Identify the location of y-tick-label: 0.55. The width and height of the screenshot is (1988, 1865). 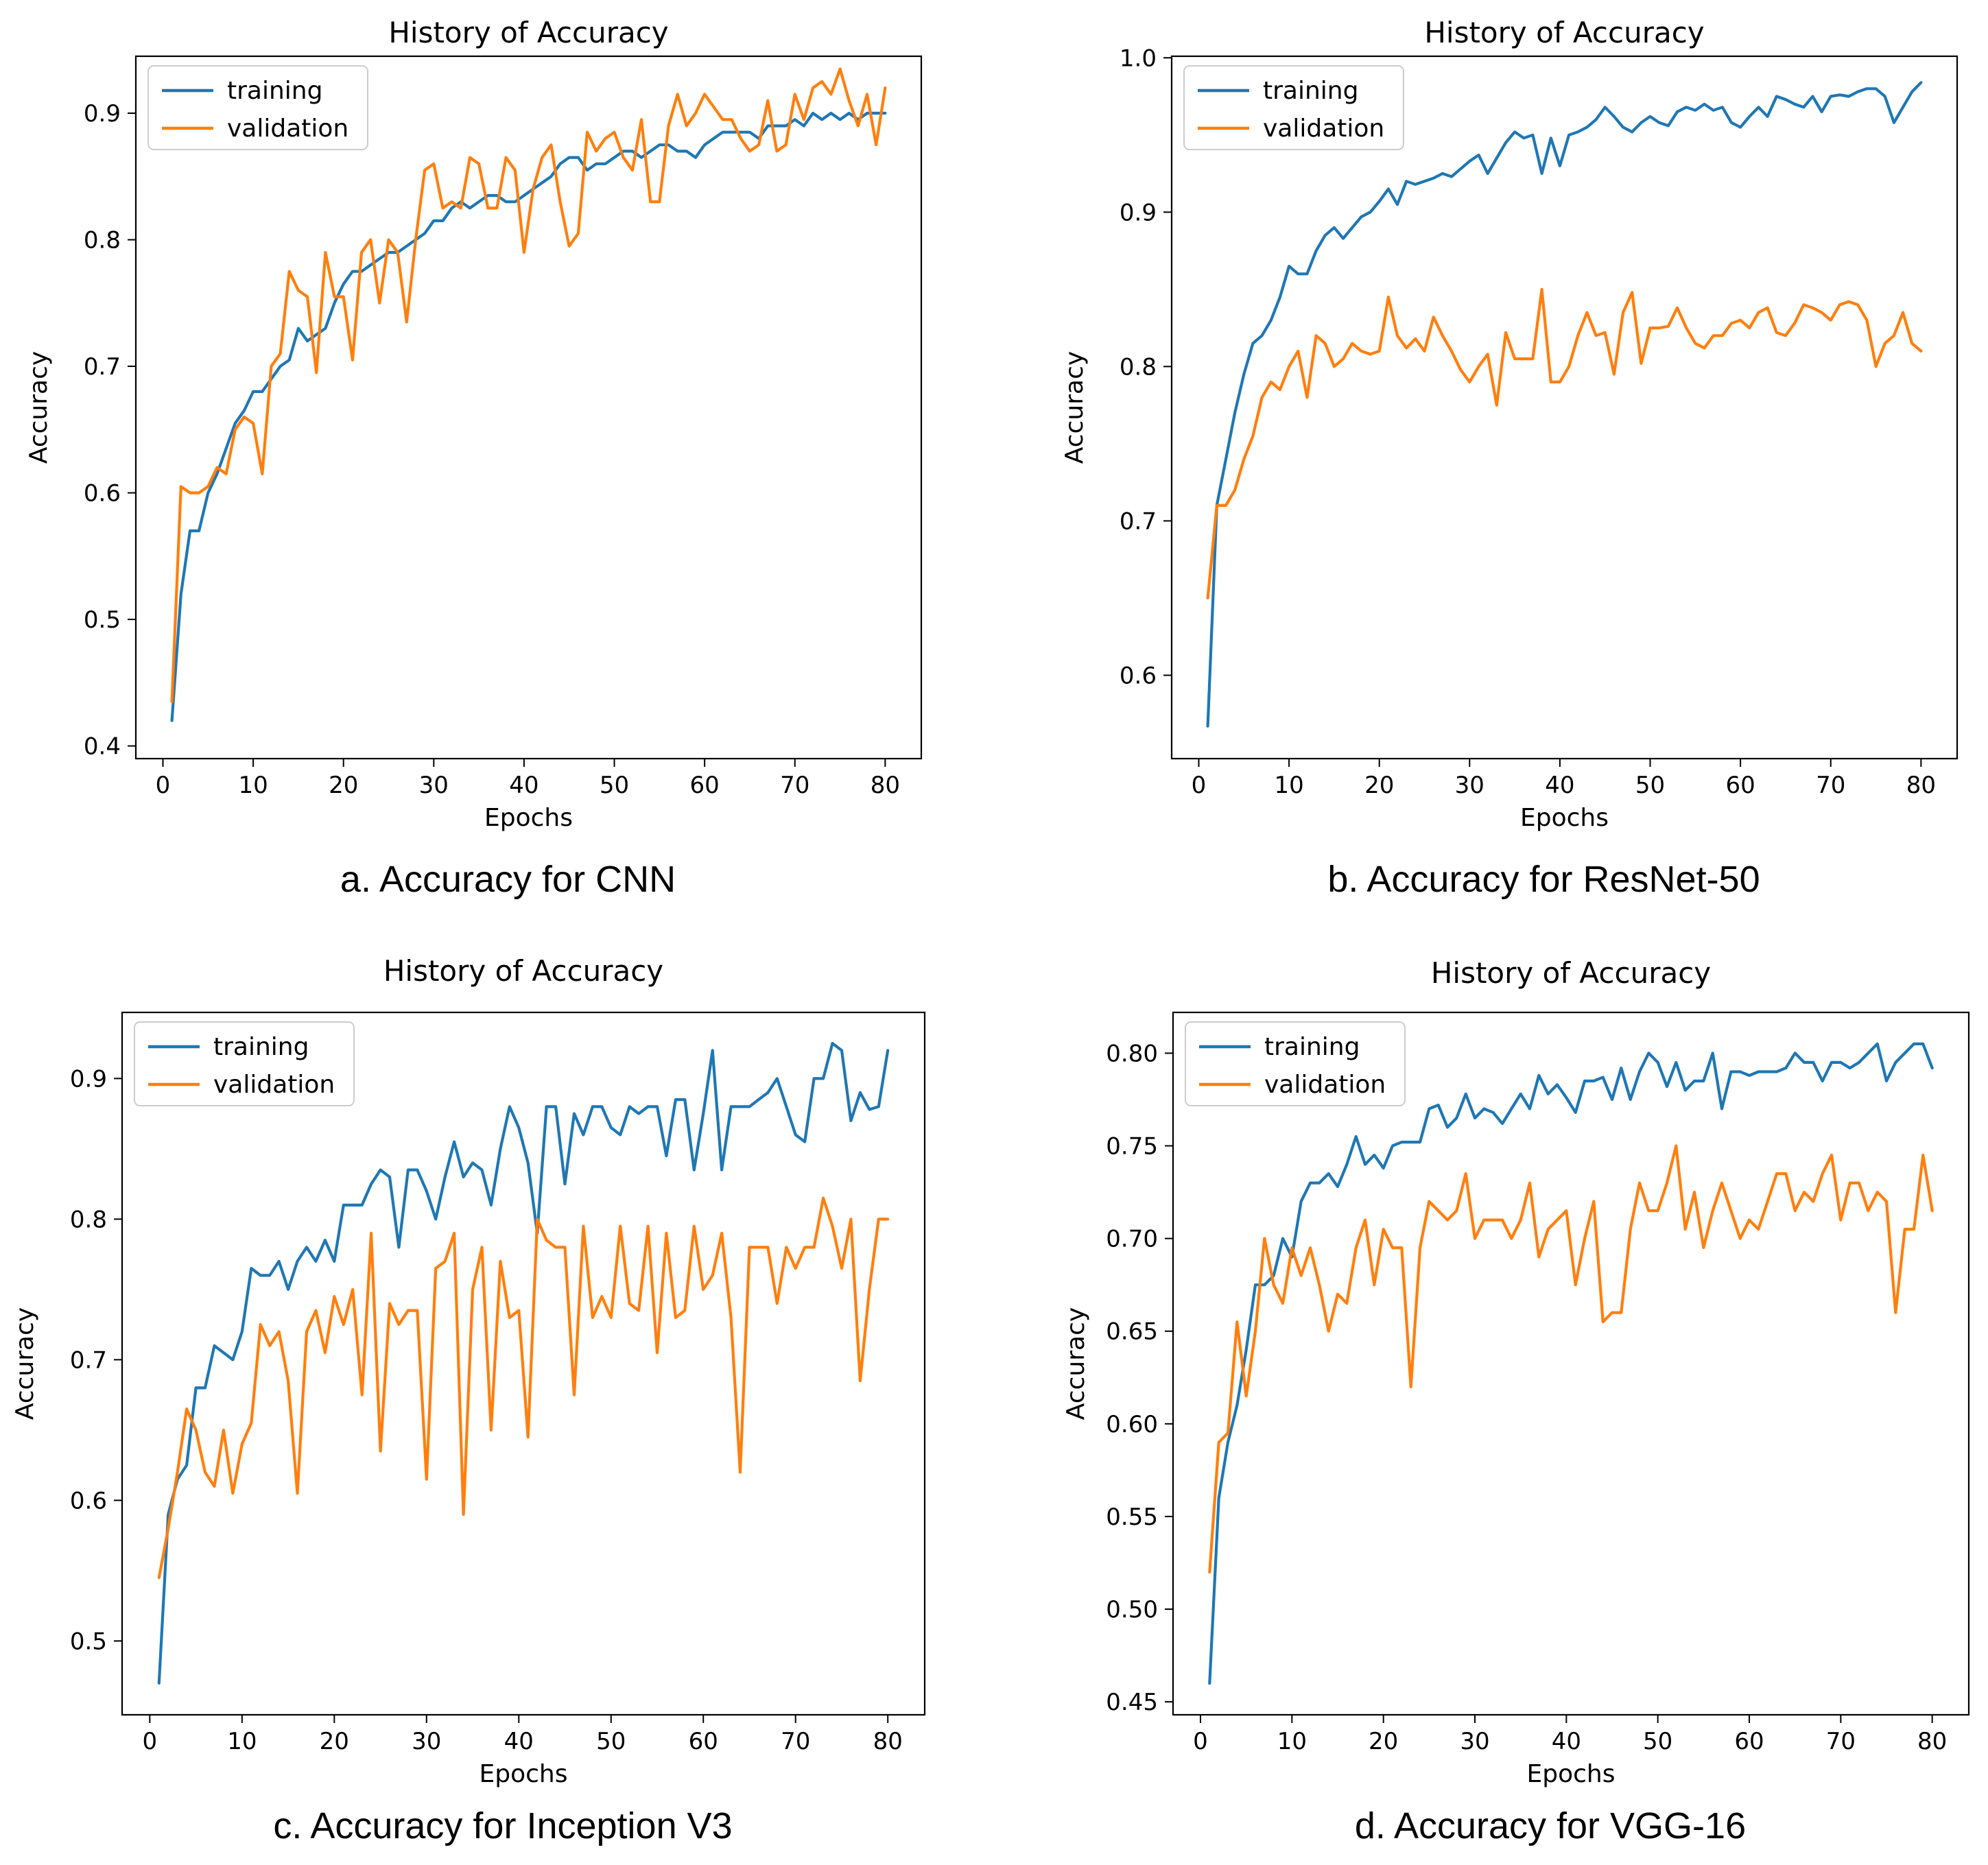
(1132, 1517).